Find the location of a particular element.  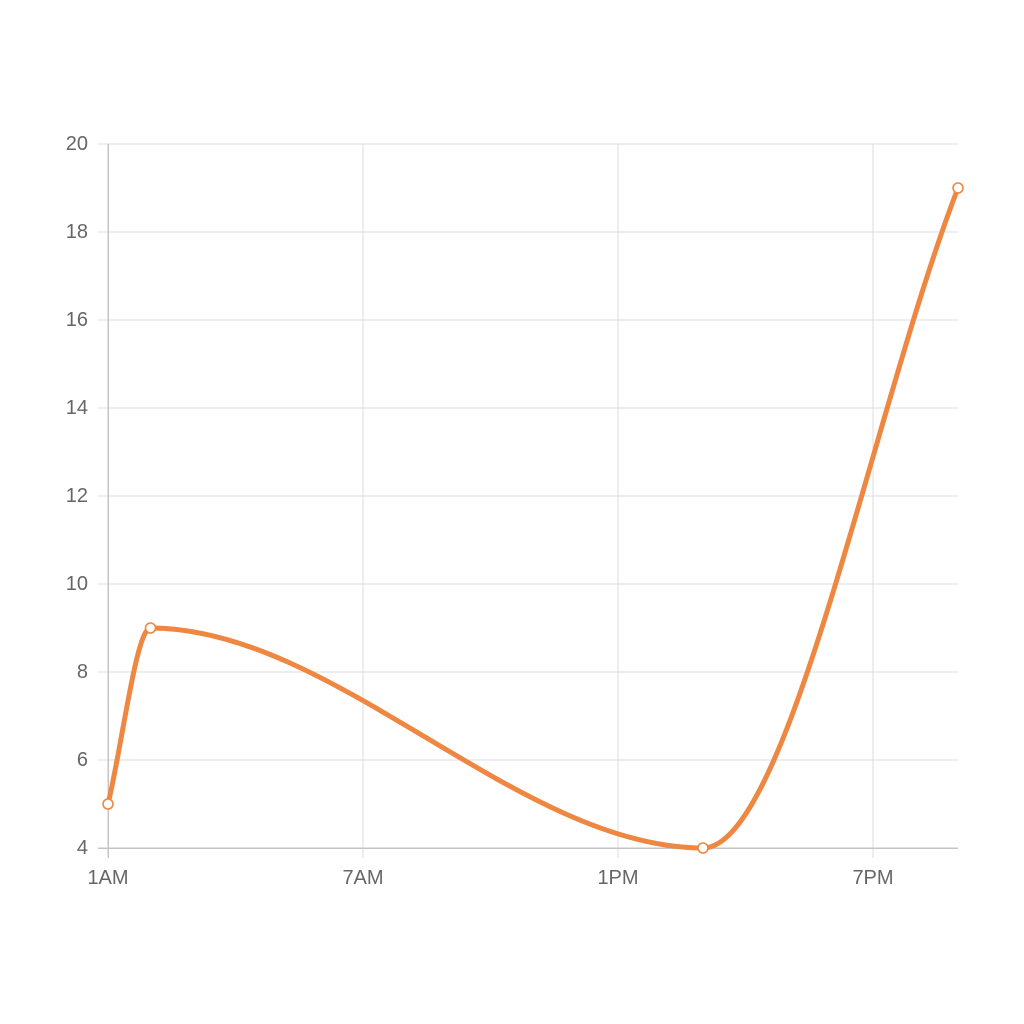

y-tick-label: 14 is located at coordinates (77, 408).